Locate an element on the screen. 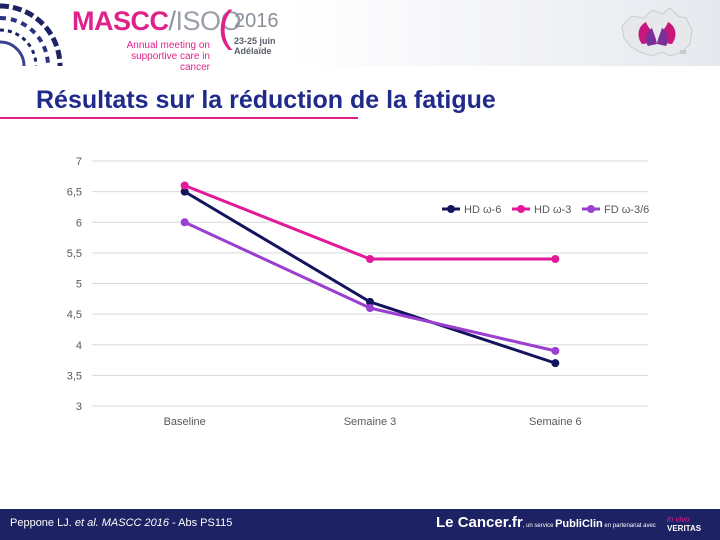 Image resolution: width=720 pixels, height=540 pixels. meeting-dates: 23-25 juin Adélaïde is located at coordinates (255, 46).